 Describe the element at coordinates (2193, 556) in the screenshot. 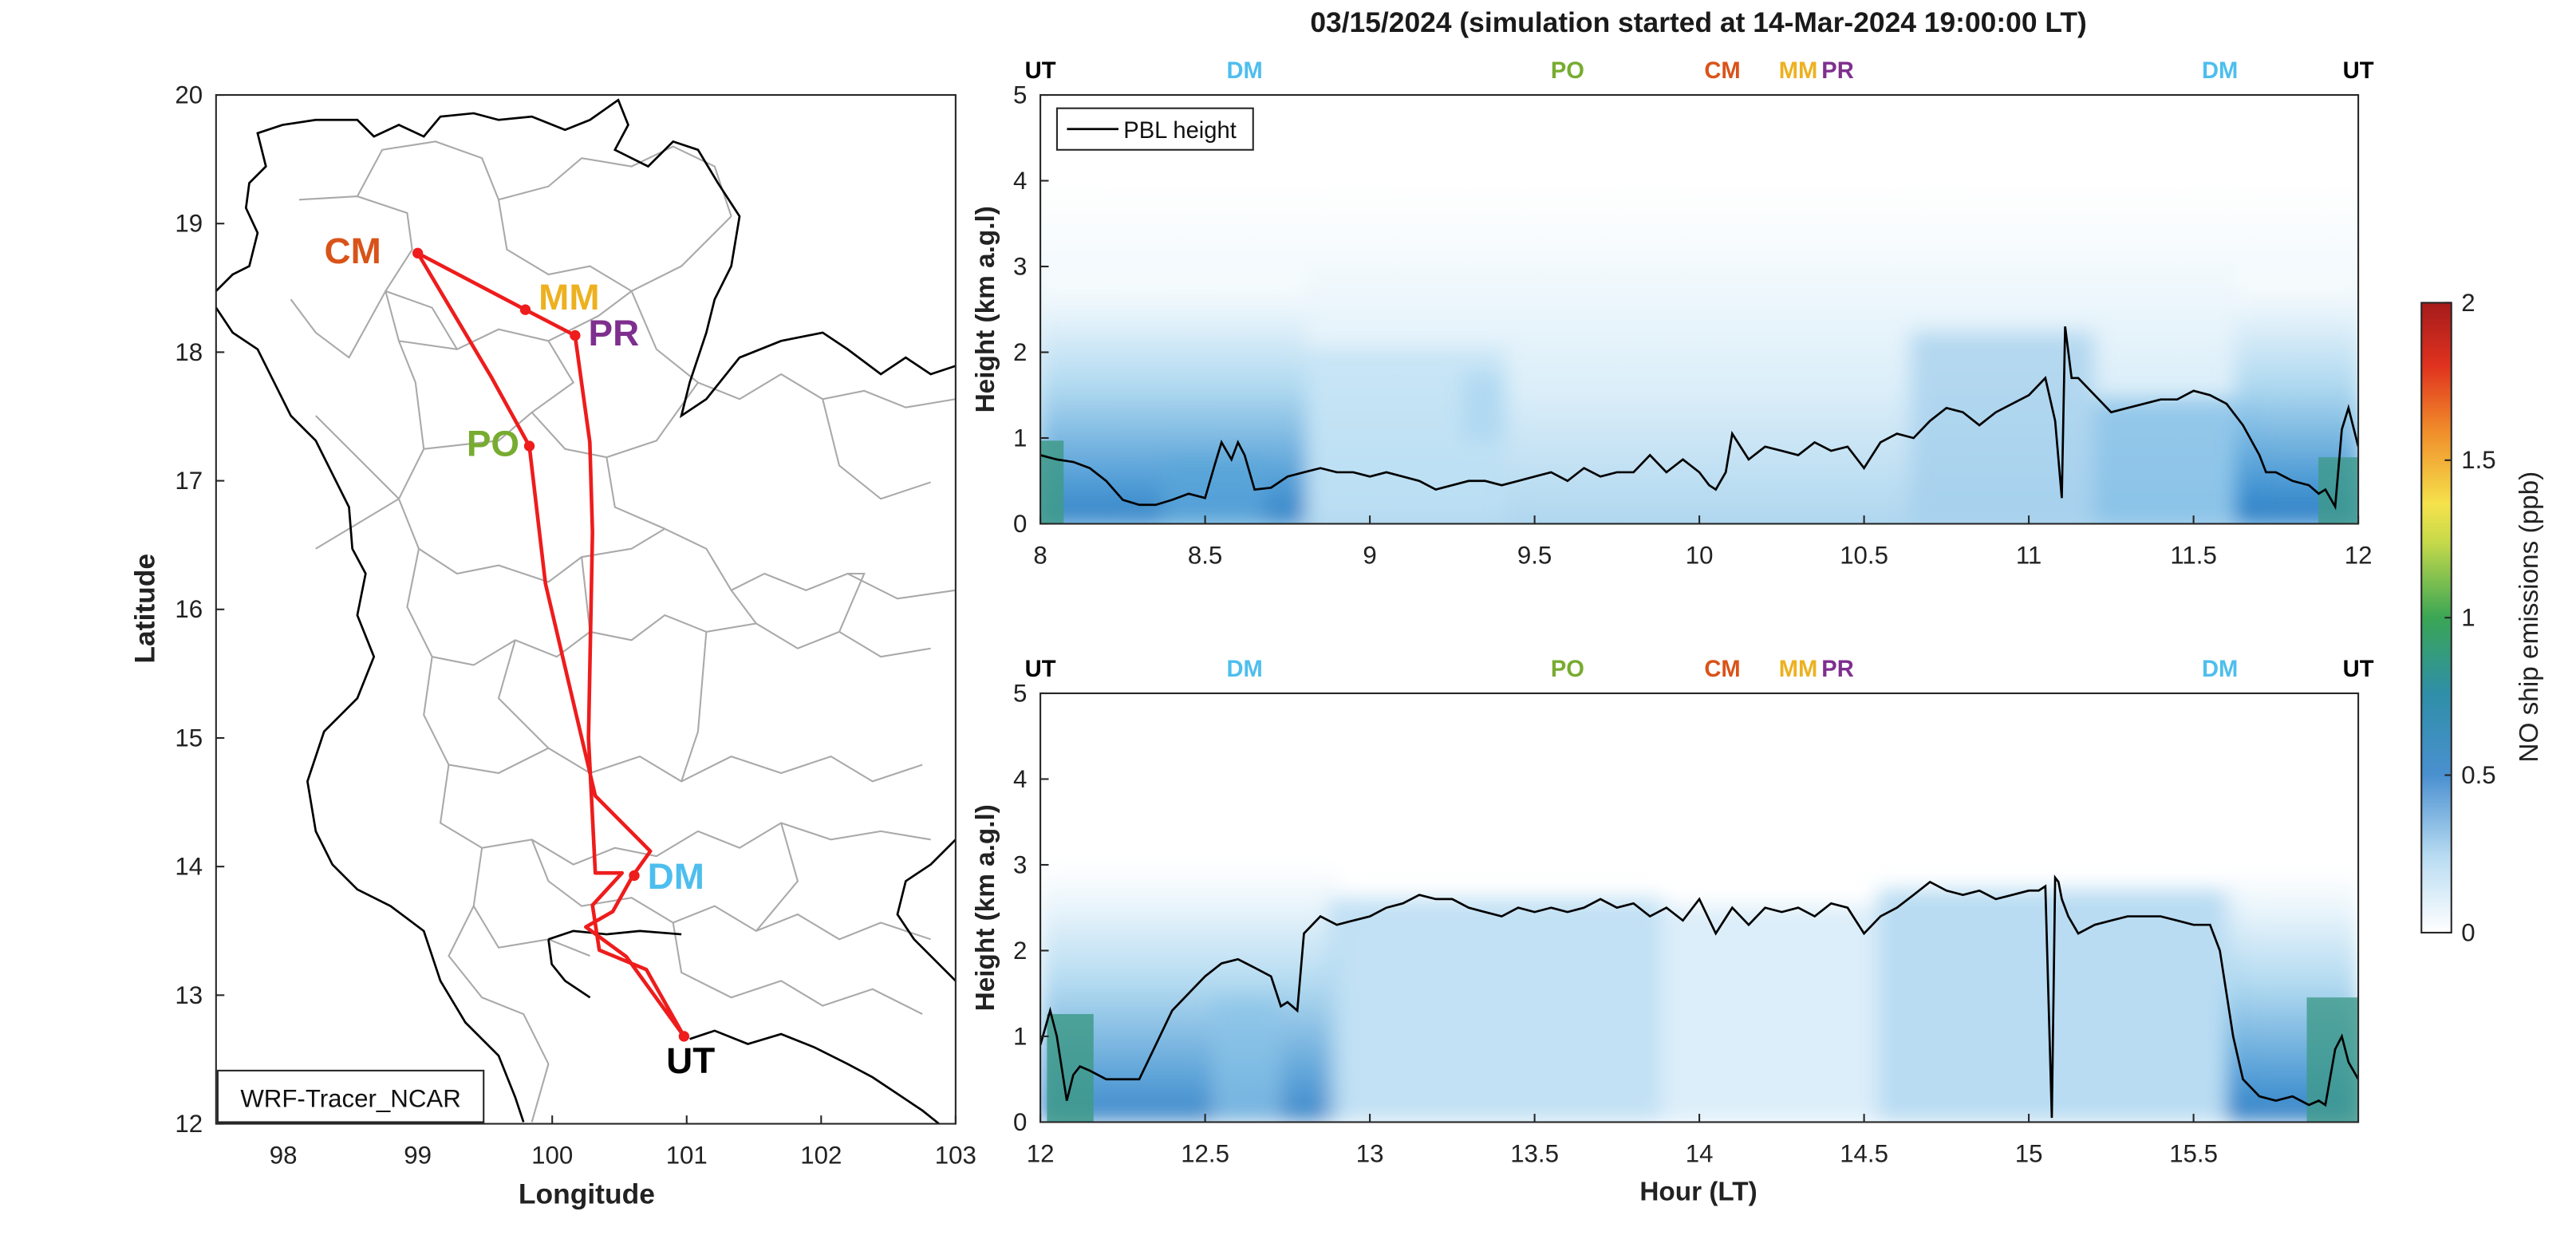

I see `xtick-label: 11.5` at that location.